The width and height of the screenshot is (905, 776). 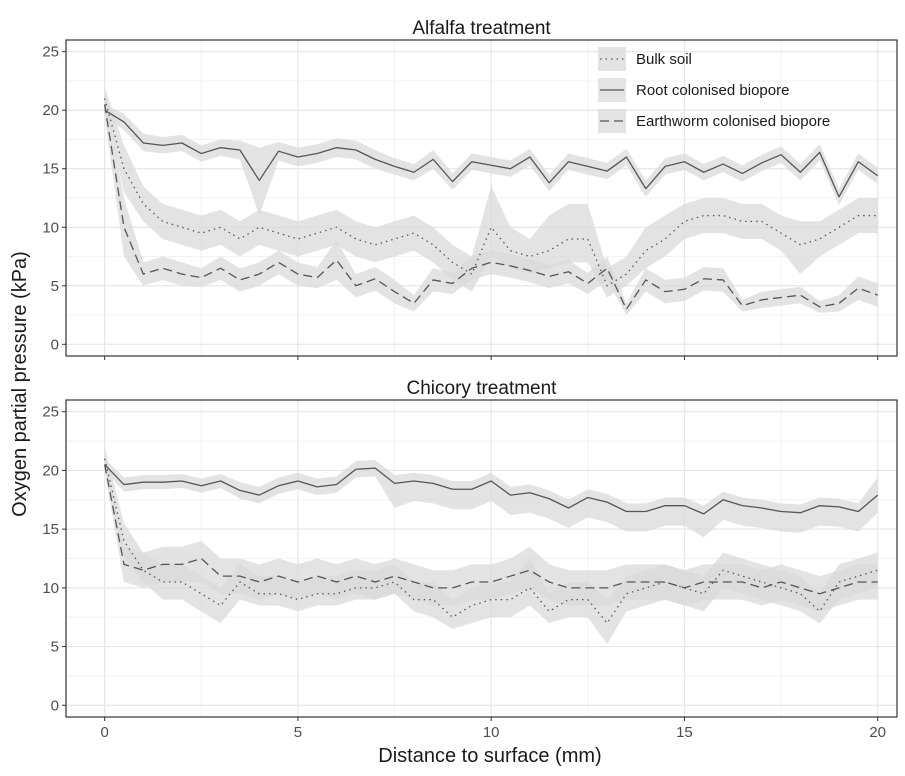 What do you see at coordinates (877, 732) in the screenshot?
I see `x-tick-label: 20` at bounding box center [877, 732].